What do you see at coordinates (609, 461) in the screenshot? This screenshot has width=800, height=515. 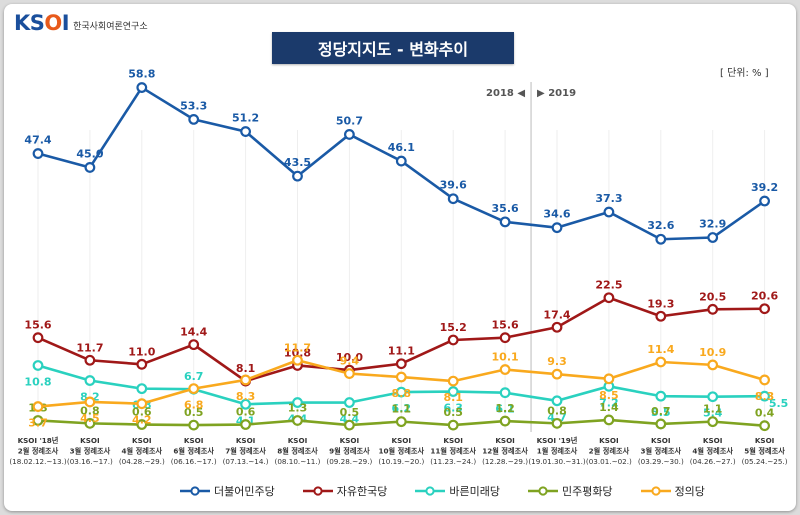 I see `category-label-line: (03.01.~02.)` at bounding box center [609, 461].